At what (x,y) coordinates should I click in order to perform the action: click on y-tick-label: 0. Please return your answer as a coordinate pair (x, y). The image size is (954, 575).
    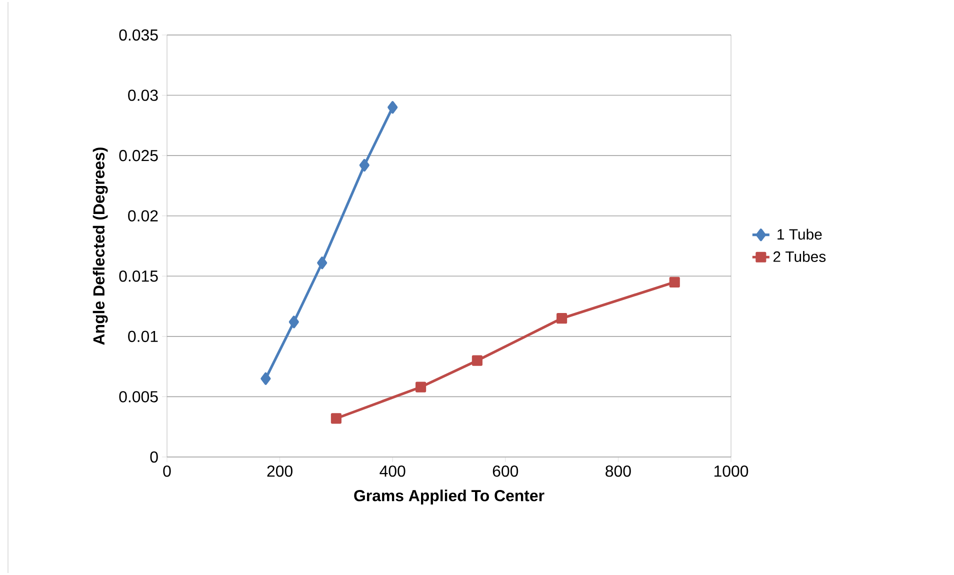
    Looking at the image, I should click on (154, 457).